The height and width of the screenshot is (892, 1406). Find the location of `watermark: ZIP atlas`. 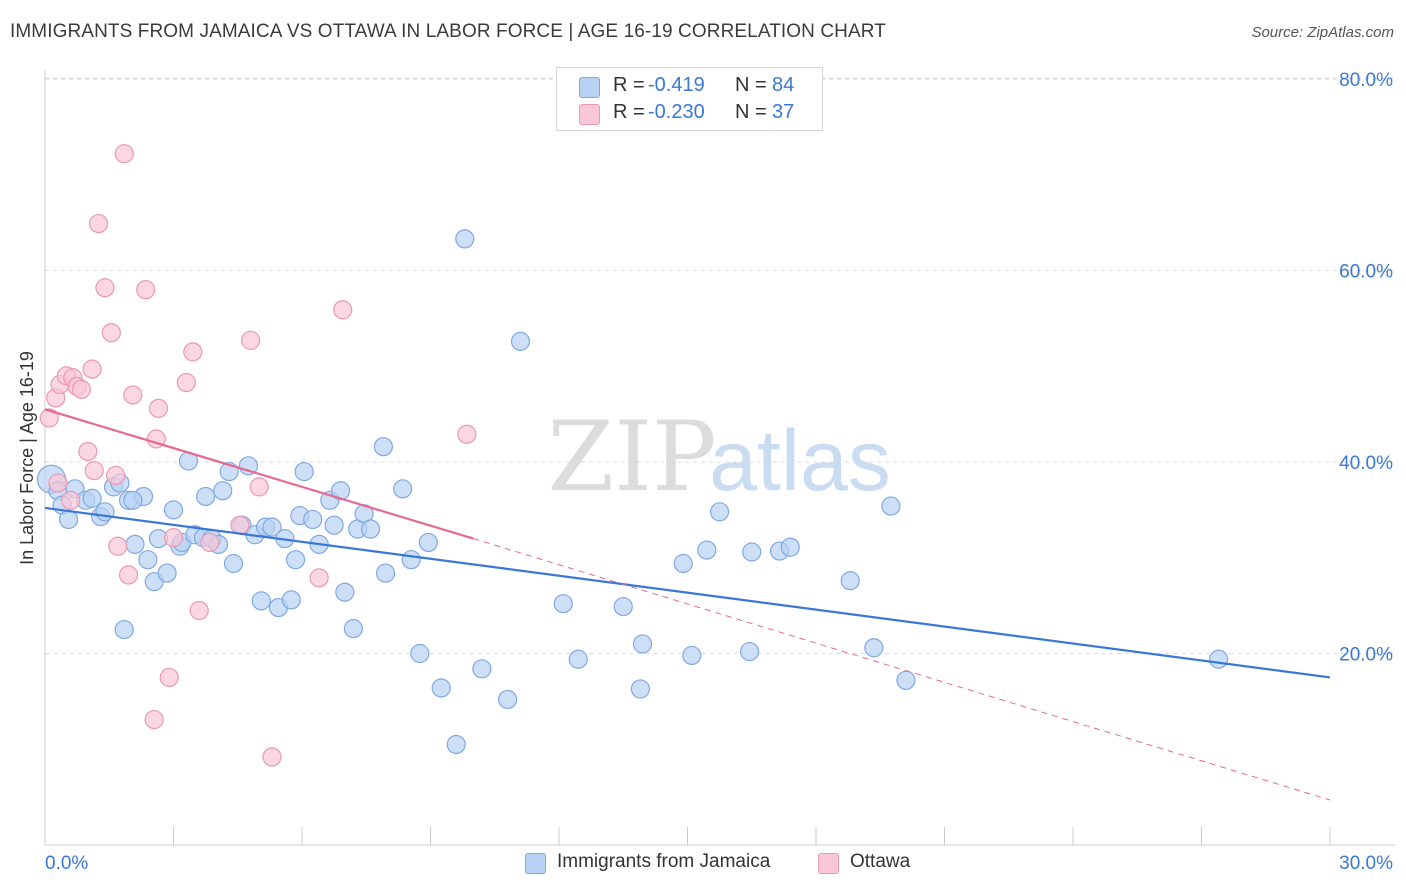

watermark: ZIP atlas is located at coordinates (718, 457).